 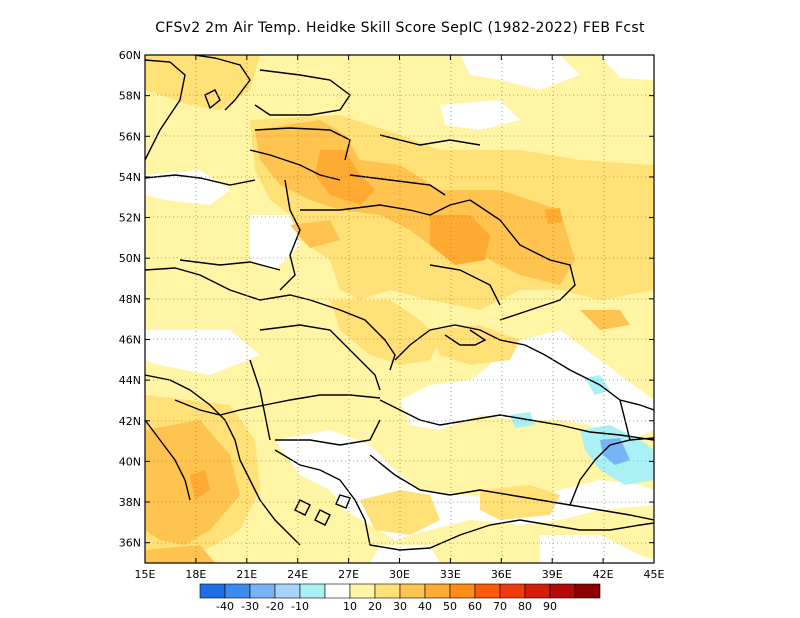 What do you see at coordinates (450, 574) in the screenshot?
I see `lon-tick-label: 33E` at bounding box center [450, 574].